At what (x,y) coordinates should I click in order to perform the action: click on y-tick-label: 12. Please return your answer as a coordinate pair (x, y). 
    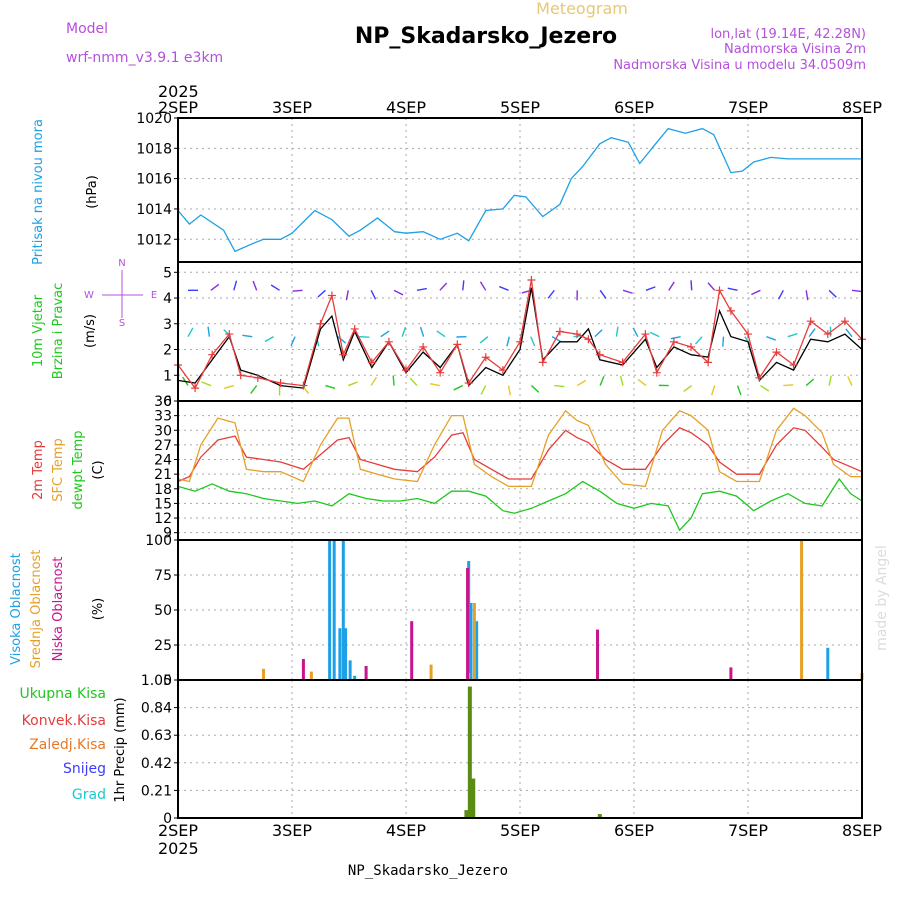
    Looking at the image, I should click on (163, 519).